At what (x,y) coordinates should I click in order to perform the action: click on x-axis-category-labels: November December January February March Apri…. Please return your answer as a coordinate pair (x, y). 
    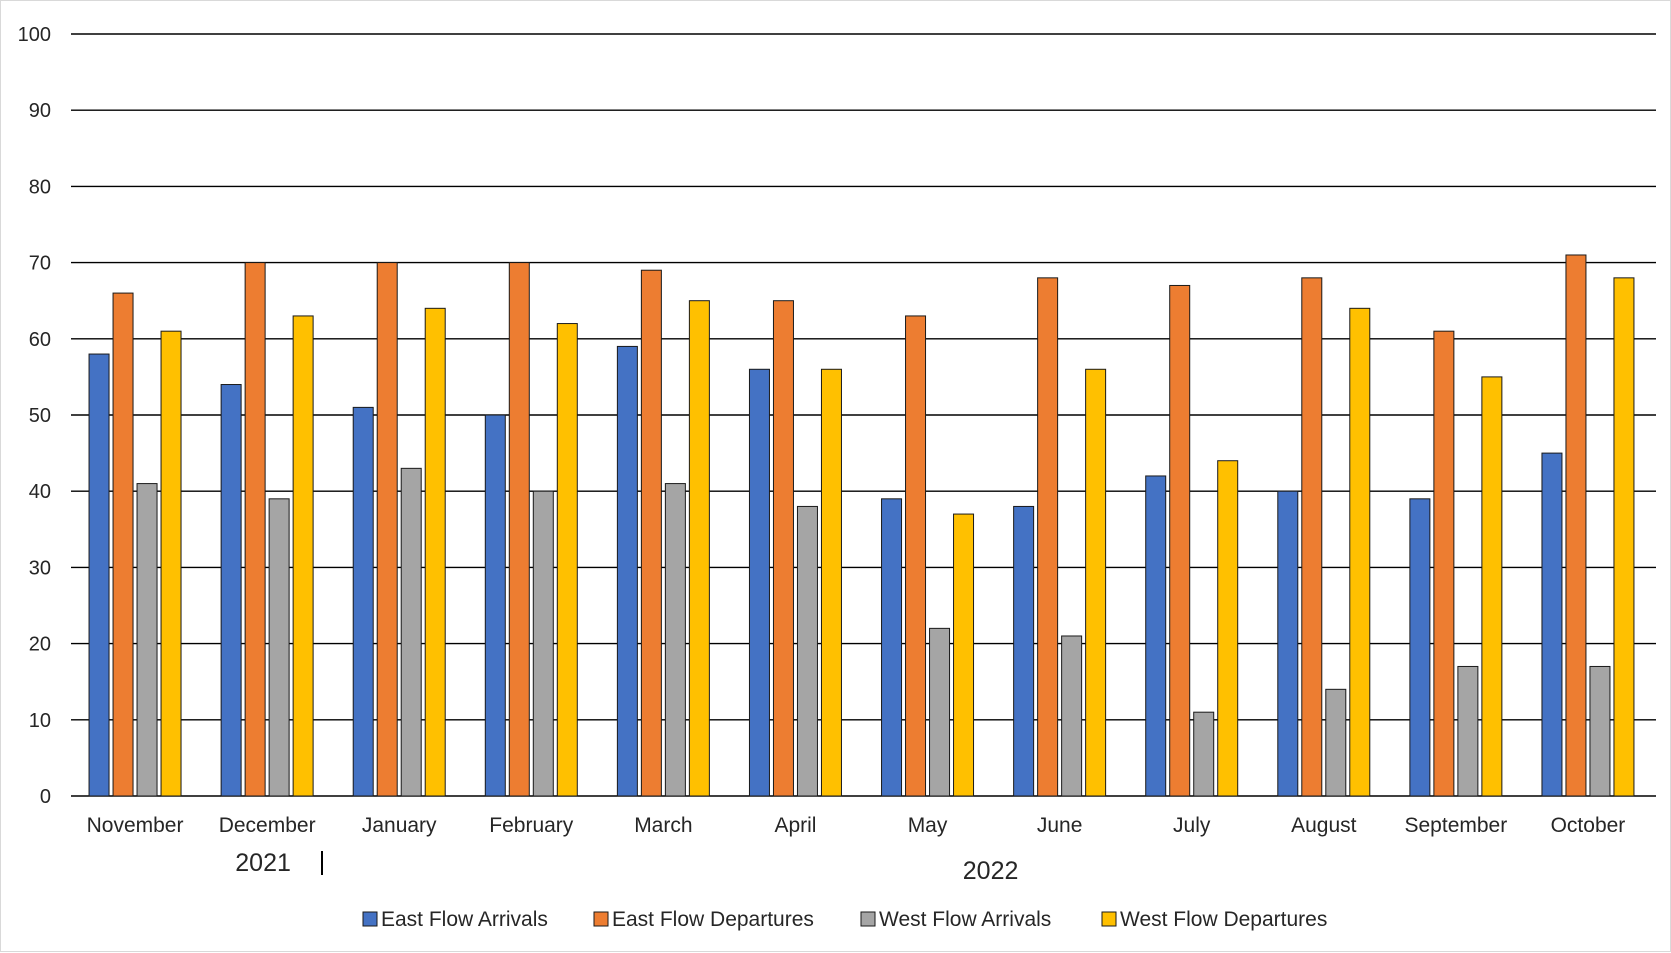
    Looking at the image, I should click on (856, 825).